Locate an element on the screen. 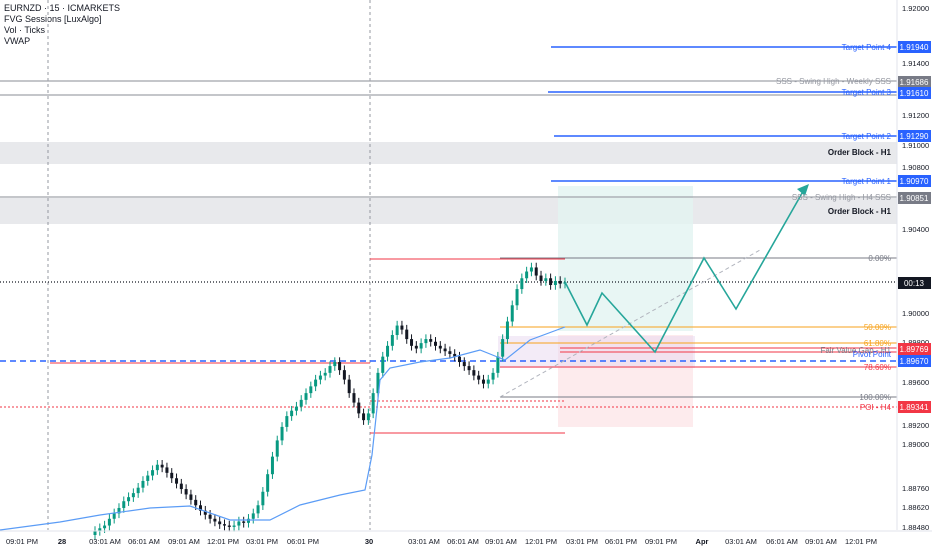 The image size is (932, 550). price-tick-label: 1.88760 is located at coordinates (915, 488).